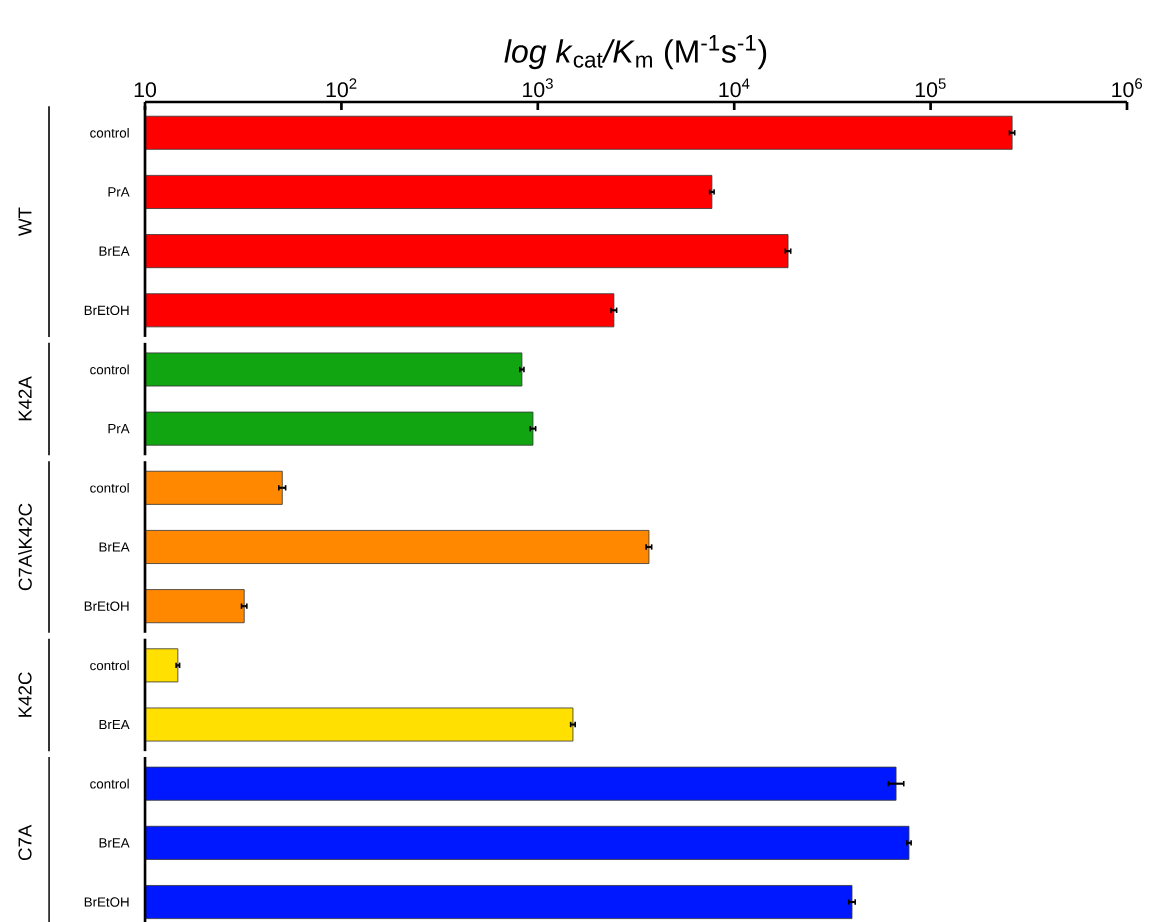 Image resolution: width=1151 pixels, height=922 pixels. I want to click on x-tick-label: 10$^{3}$, so click(538, 88).